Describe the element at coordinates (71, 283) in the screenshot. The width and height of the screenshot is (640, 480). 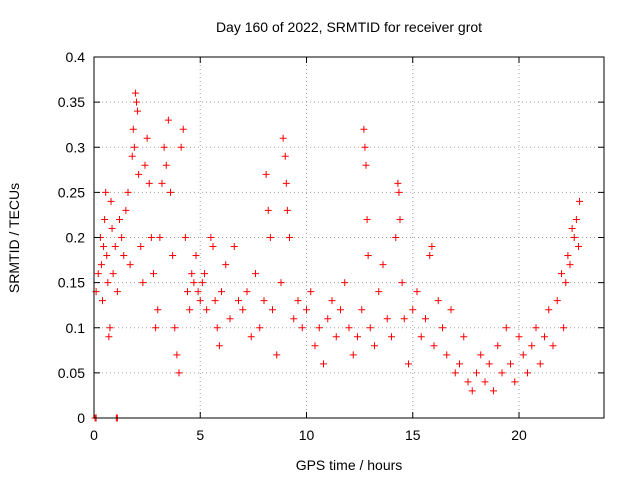
I see `y-tick-label: 0.15` at that location.